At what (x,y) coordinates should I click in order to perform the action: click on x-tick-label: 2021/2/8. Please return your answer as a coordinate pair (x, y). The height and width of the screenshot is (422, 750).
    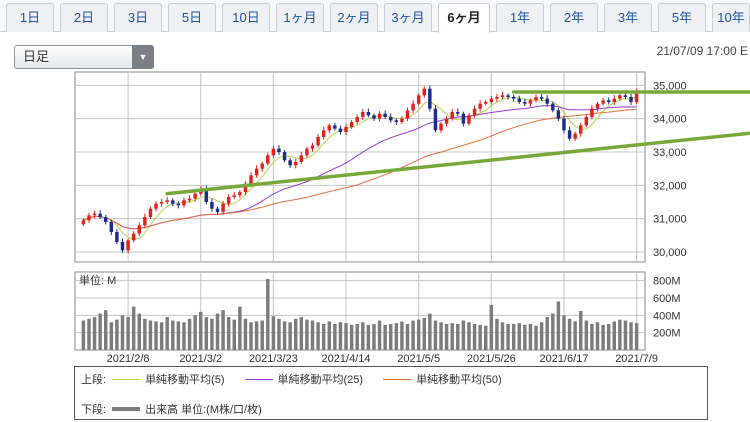
    Looking at the image, I should click on (128, 359).